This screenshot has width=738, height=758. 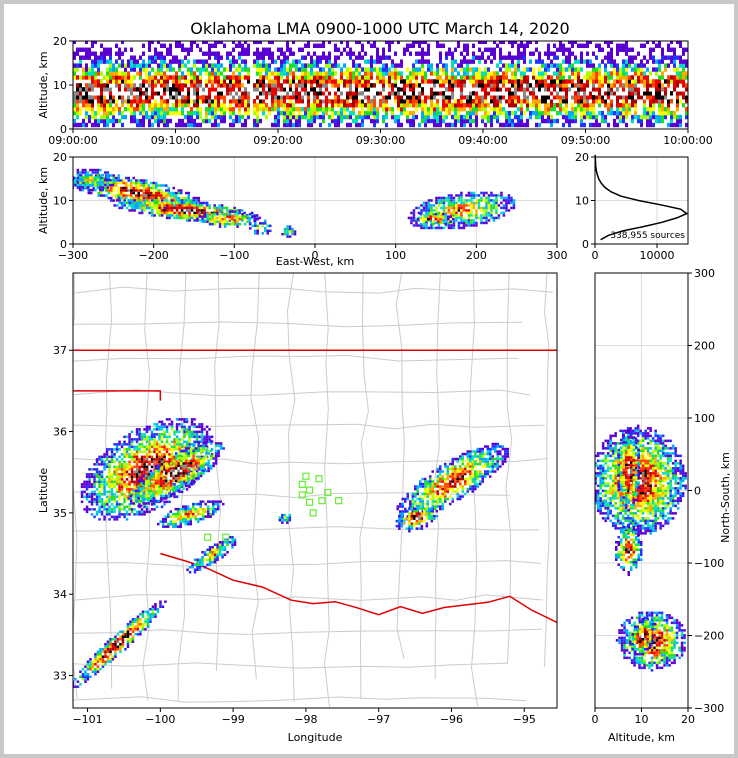 I want to click on lat-tick-label: 36, so click(x=60, y=432).